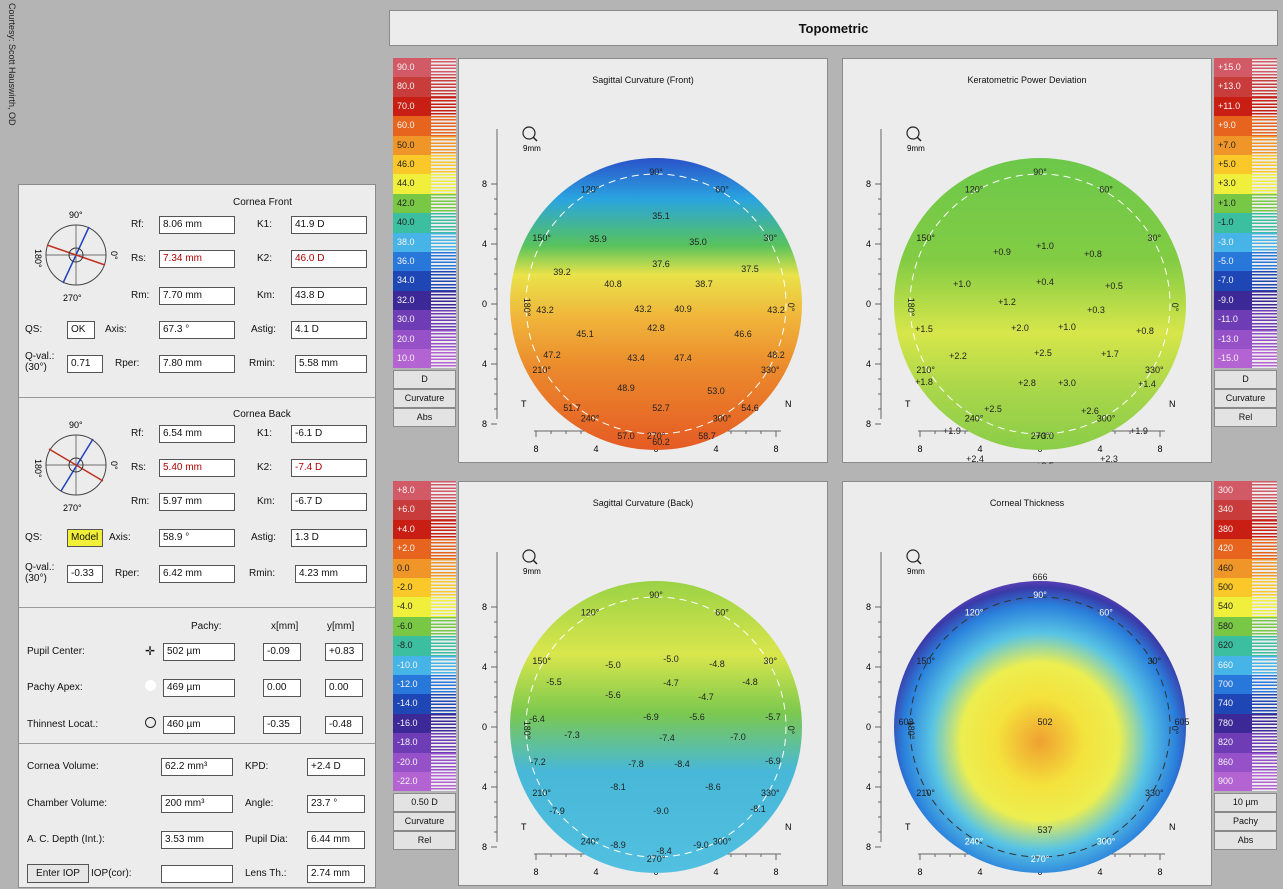 The width and height of the screenshot is (1283, 889). Describe the element at coordinates (336, 767) in the screenshot. I see `kpd-field: +2.4 D` at that location.